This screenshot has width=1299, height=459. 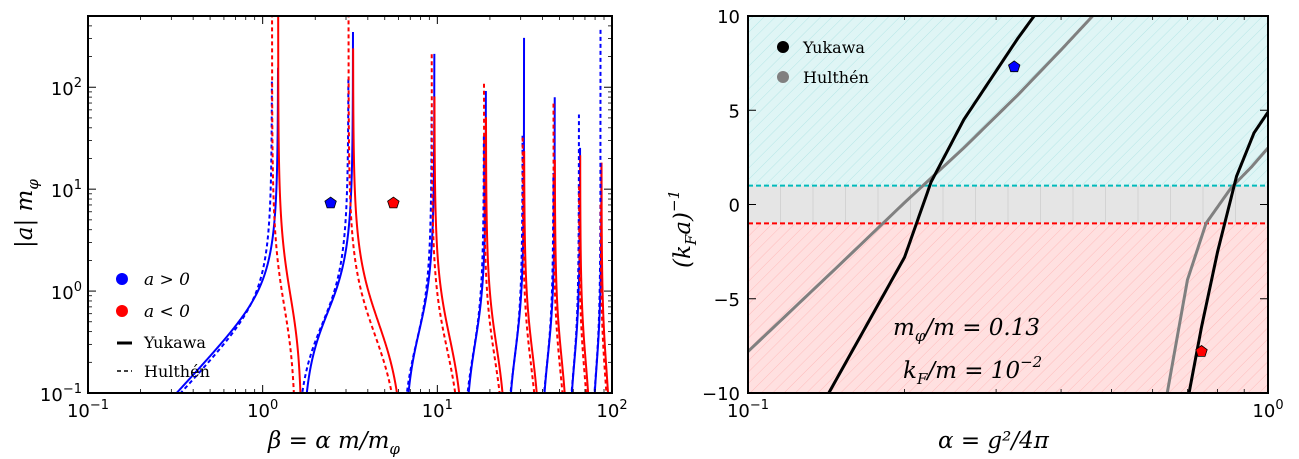 What do you see at coordinates (61, 394) in the screenshot?
I see `y-tick-label: 10⁻¹` at bounding box center [61, 394].